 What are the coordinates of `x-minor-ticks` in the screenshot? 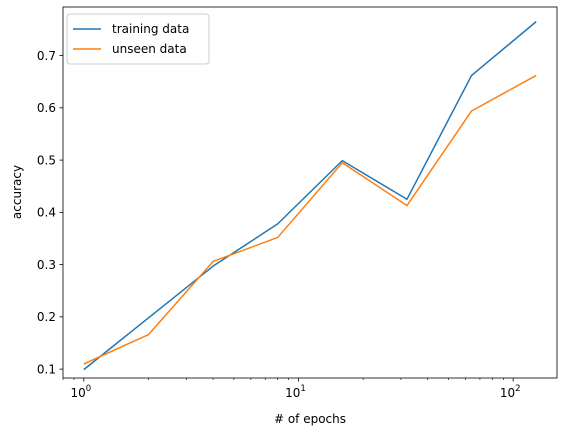 It's located at (283, 379).